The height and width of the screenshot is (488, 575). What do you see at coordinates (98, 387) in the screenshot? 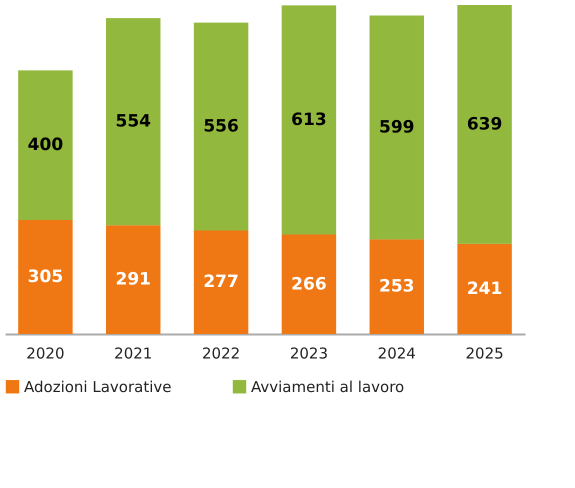
I see `legend-label: Adozioni Lavorative` at bounding box center [98, 387].